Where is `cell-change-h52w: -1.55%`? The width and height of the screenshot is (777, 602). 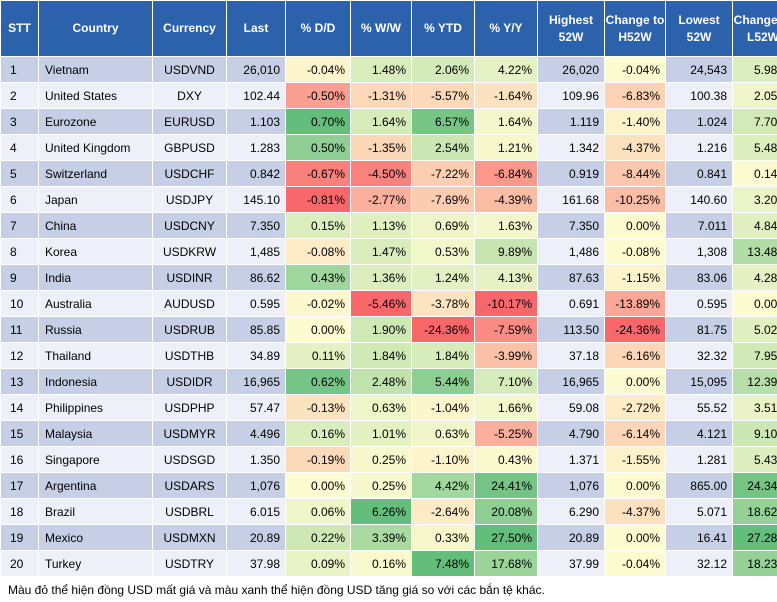 cell-change-h52w: -1.55% is located at coordinates (635, 459).